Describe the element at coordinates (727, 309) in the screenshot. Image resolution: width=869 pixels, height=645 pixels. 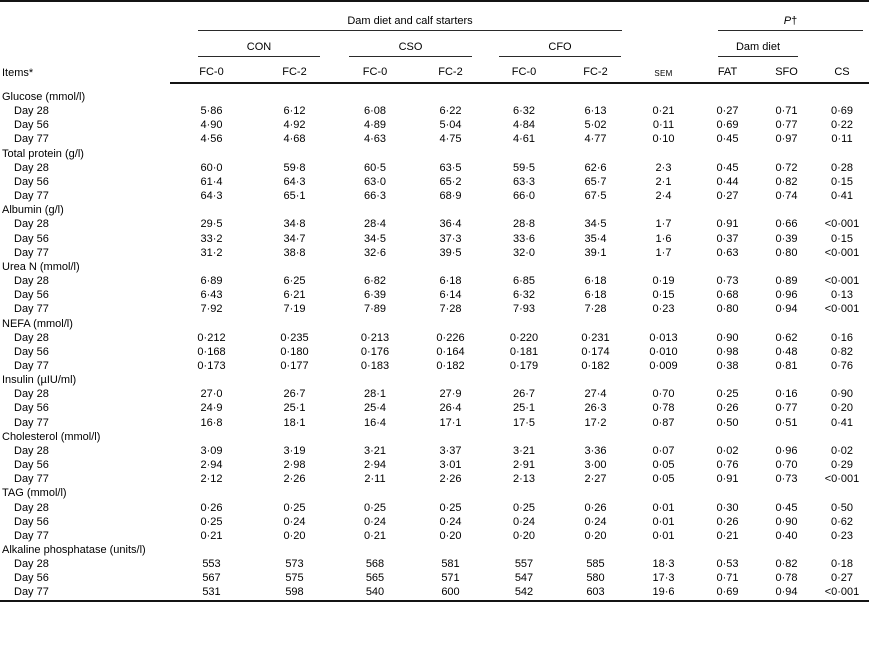
I see `cell-value: 0·80` at that location.